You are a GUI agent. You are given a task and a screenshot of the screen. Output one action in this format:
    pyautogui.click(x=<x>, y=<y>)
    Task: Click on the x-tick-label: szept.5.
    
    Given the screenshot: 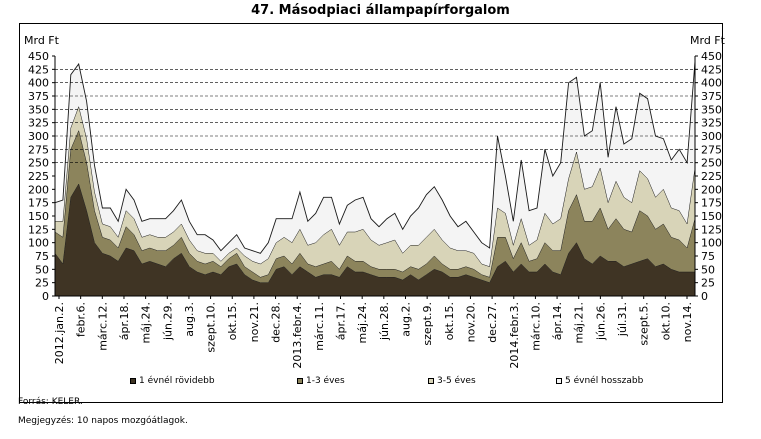 What is the action you would take?
    pyautogui.click(x=644, y=324)
    